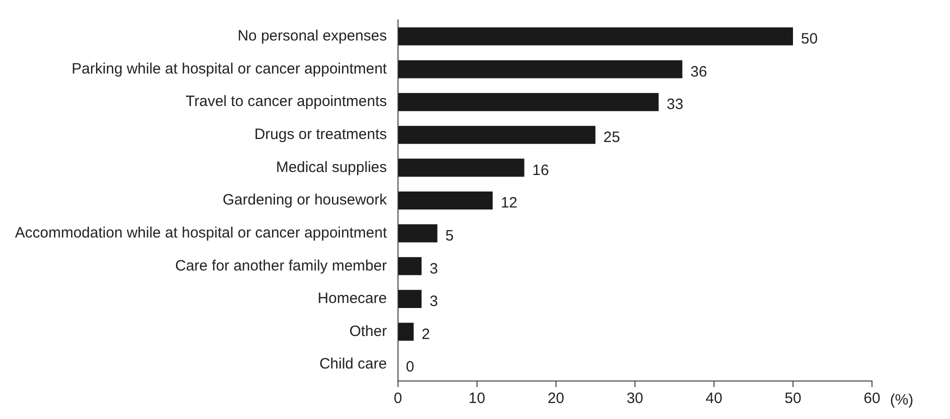 The height and width of the screenshot is (419, 950). I want to click on x-axis-title: (%), so click(902, 400).